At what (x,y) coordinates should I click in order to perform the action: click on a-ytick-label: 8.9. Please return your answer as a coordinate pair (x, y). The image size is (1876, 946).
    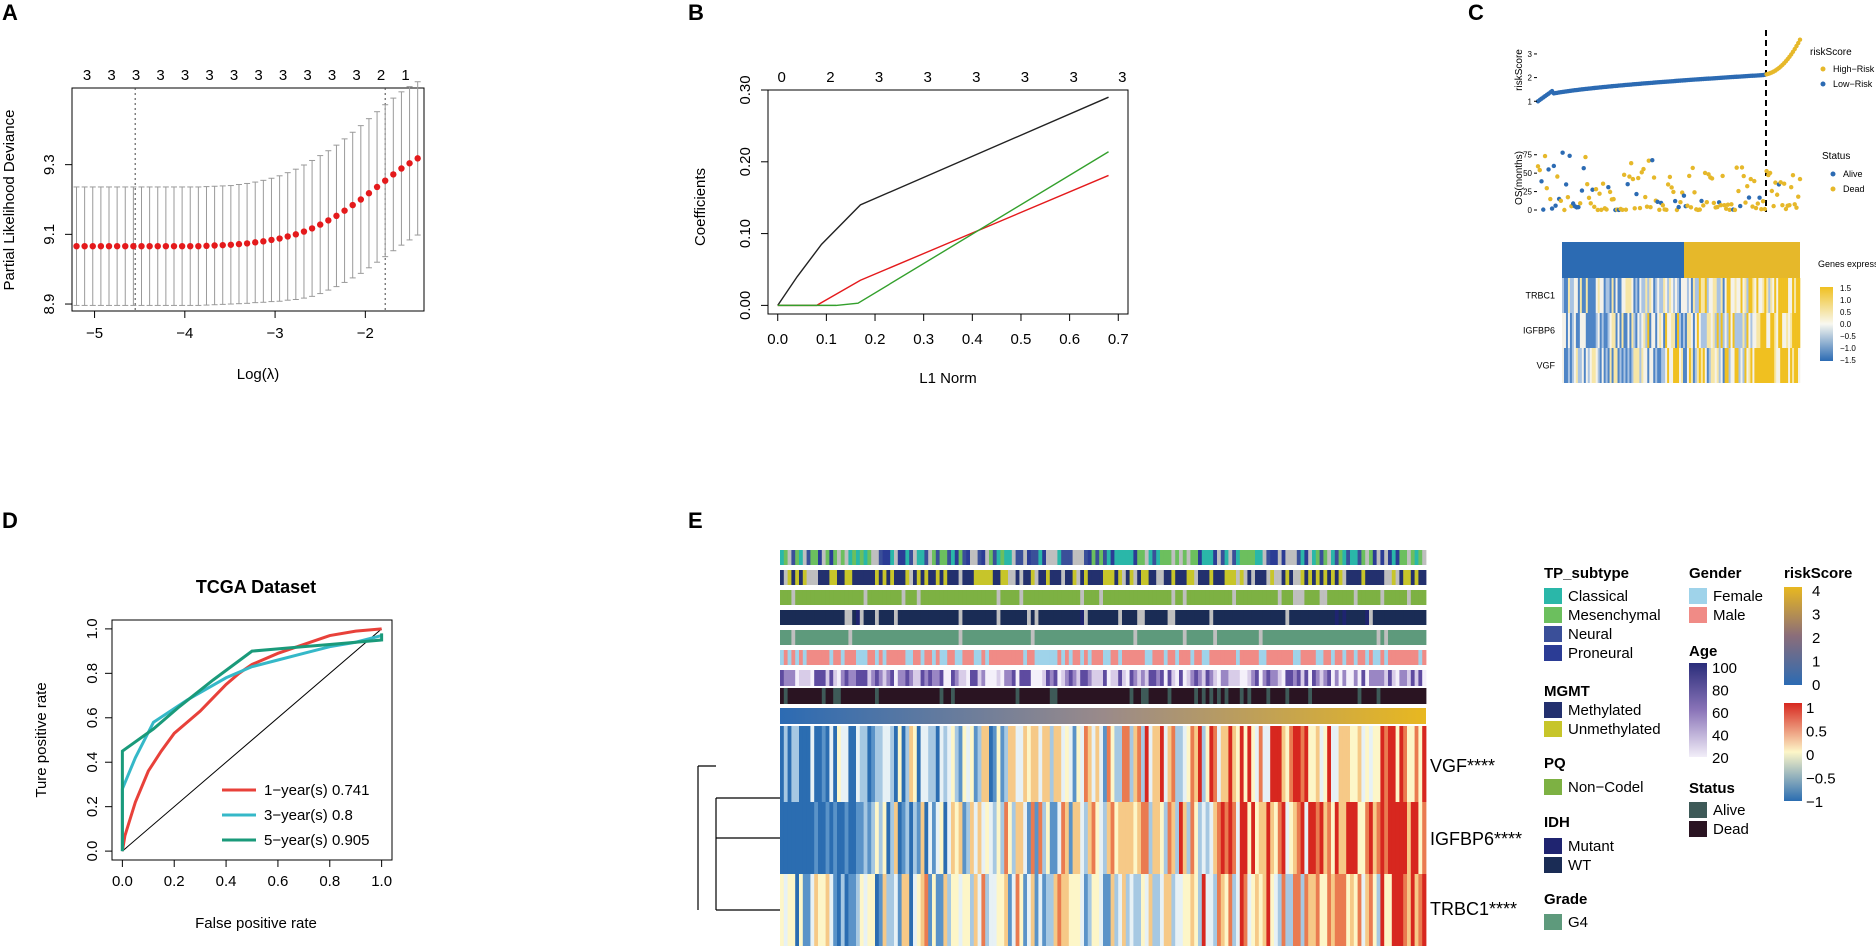
    Looking at the image, I should click on (49, 304).